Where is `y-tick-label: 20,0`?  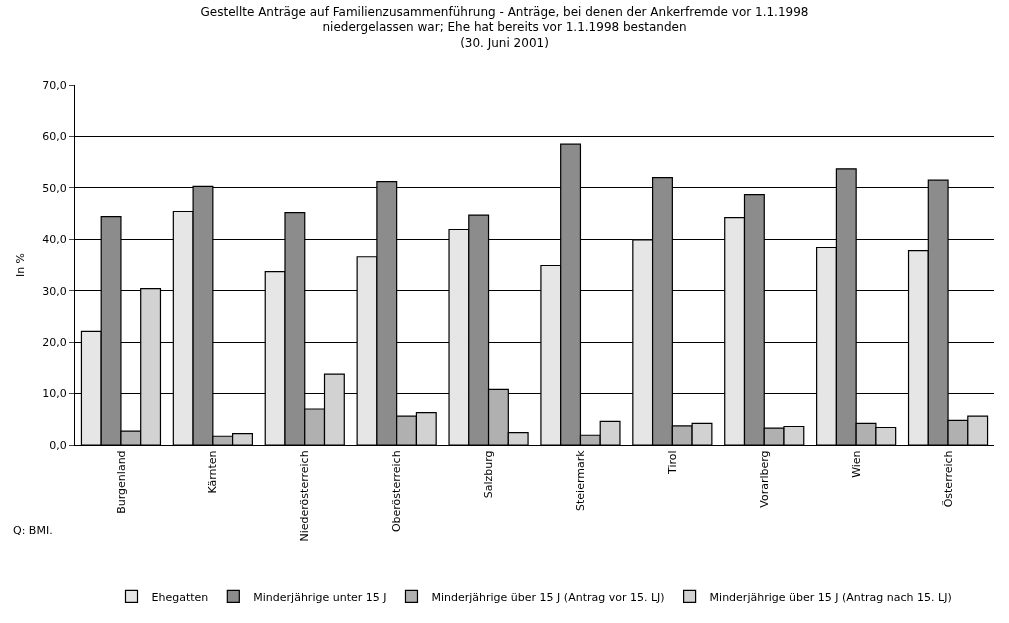 y-tick-label: 20,0 is located at coordinates (54, 342).